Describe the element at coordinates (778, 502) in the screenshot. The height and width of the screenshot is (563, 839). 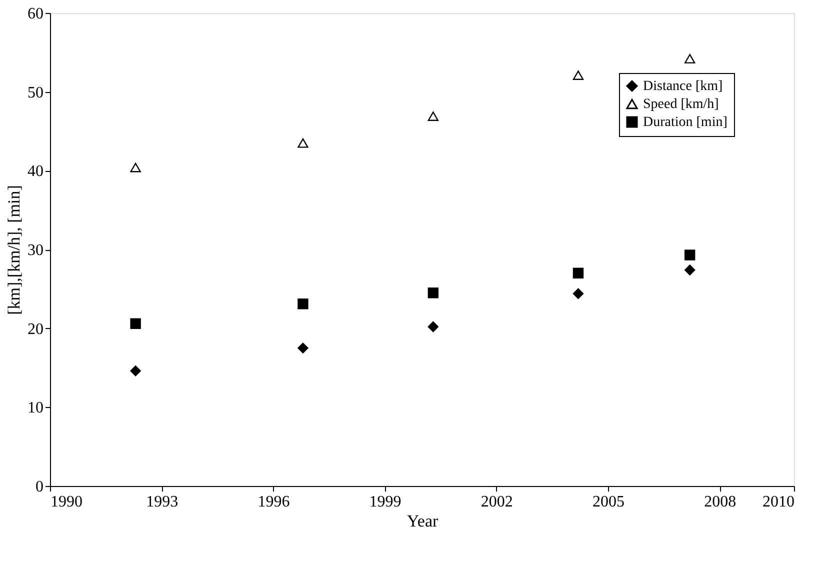
I see `x-tick-label: 2010` at that location.